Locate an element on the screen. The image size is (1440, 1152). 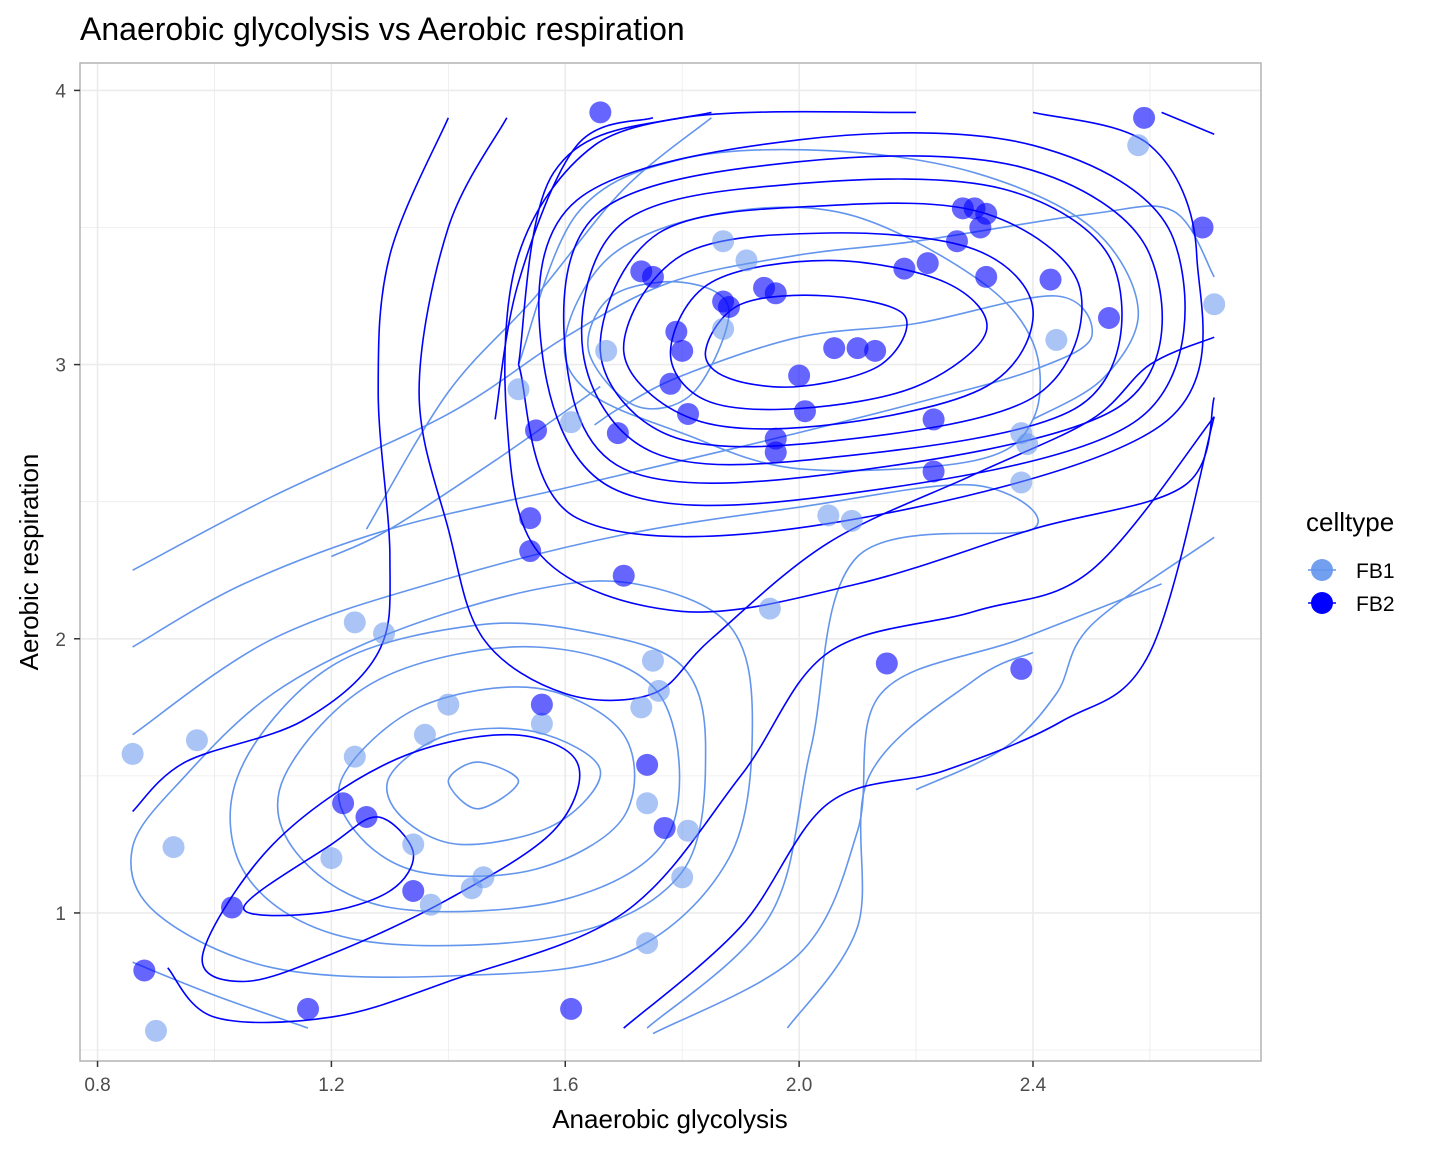
x-tick-label: 0.8 is located at coordinates (97, 1085).